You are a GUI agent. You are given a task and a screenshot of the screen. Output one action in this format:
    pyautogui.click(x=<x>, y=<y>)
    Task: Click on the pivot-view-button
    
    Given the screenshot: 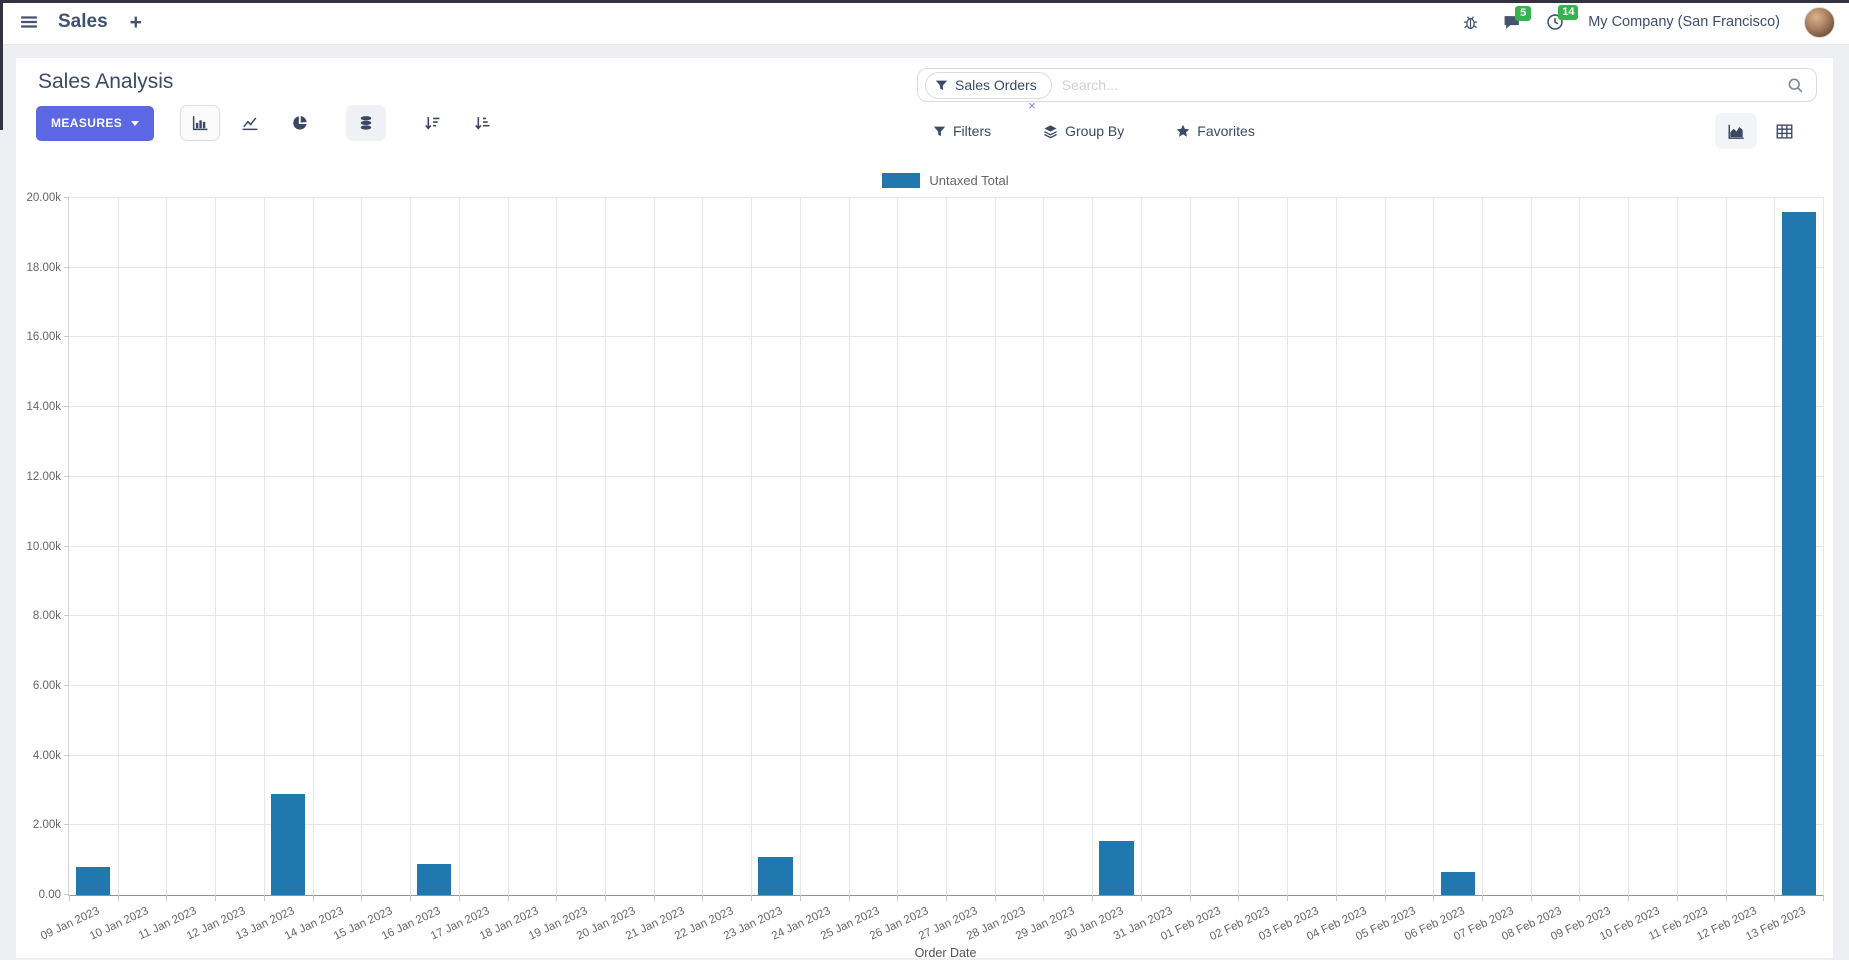 What is the action you would take?
    pyautogui.click(x=1784, y=131)
    